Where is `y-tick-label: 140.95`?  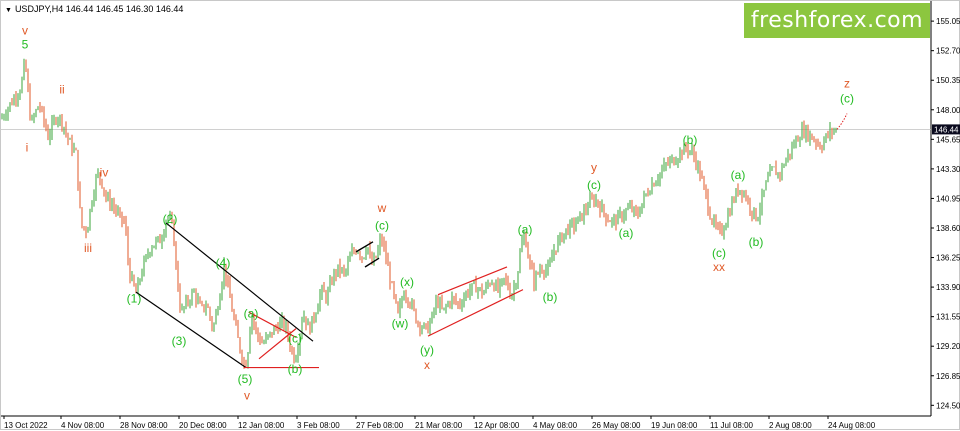
y-tick-label: 140.95 is located at coordinates (948, 198).